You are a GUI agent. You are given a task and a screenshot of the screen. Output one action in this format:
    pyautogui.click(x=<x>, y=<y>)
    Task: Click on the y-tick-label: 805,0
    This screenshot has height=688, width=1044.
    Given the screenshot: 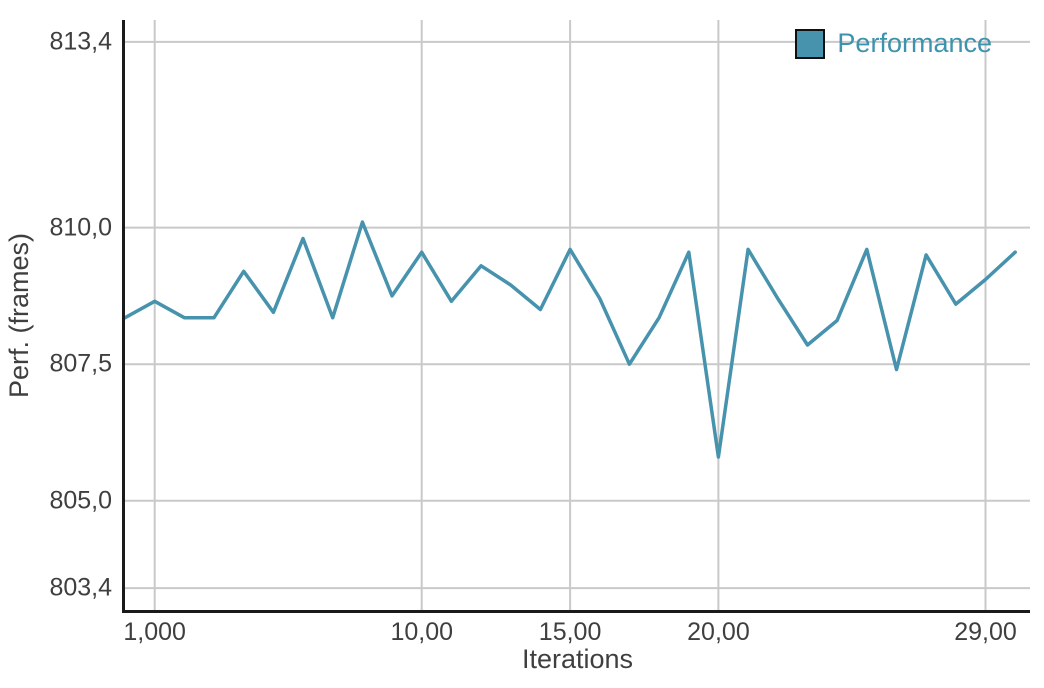 What is the action you would take?
    pyautogui.click(x=80, y=500)
    